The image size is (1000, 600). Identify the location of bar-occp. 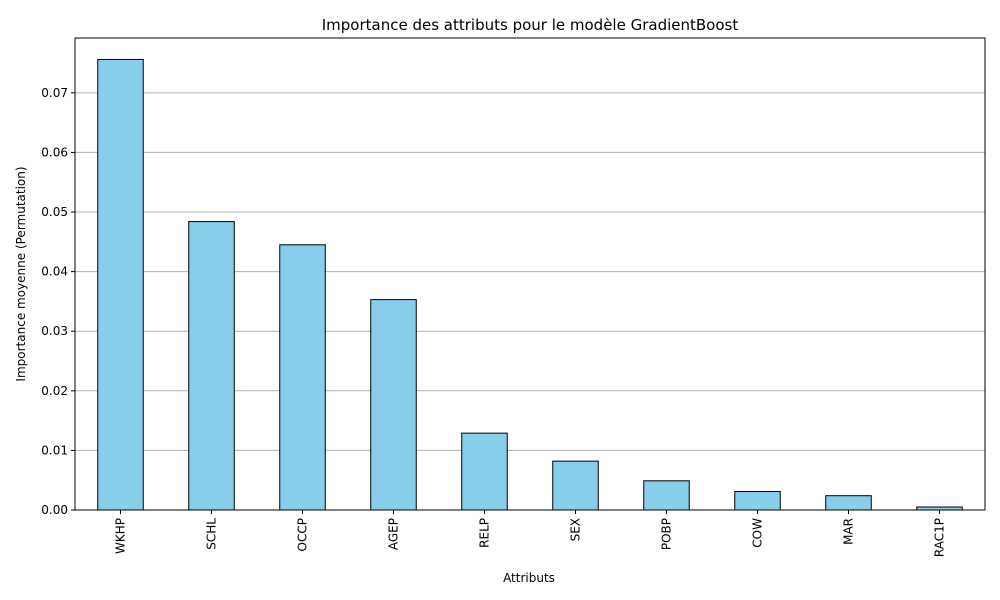
(302, 377).